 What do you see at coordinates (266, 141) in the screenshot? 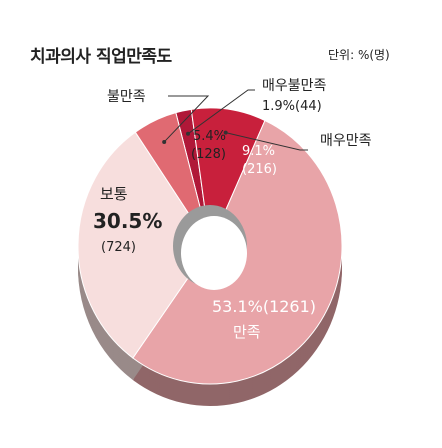
I see `leader-very-satisfied` at bounding box center [266, 141].